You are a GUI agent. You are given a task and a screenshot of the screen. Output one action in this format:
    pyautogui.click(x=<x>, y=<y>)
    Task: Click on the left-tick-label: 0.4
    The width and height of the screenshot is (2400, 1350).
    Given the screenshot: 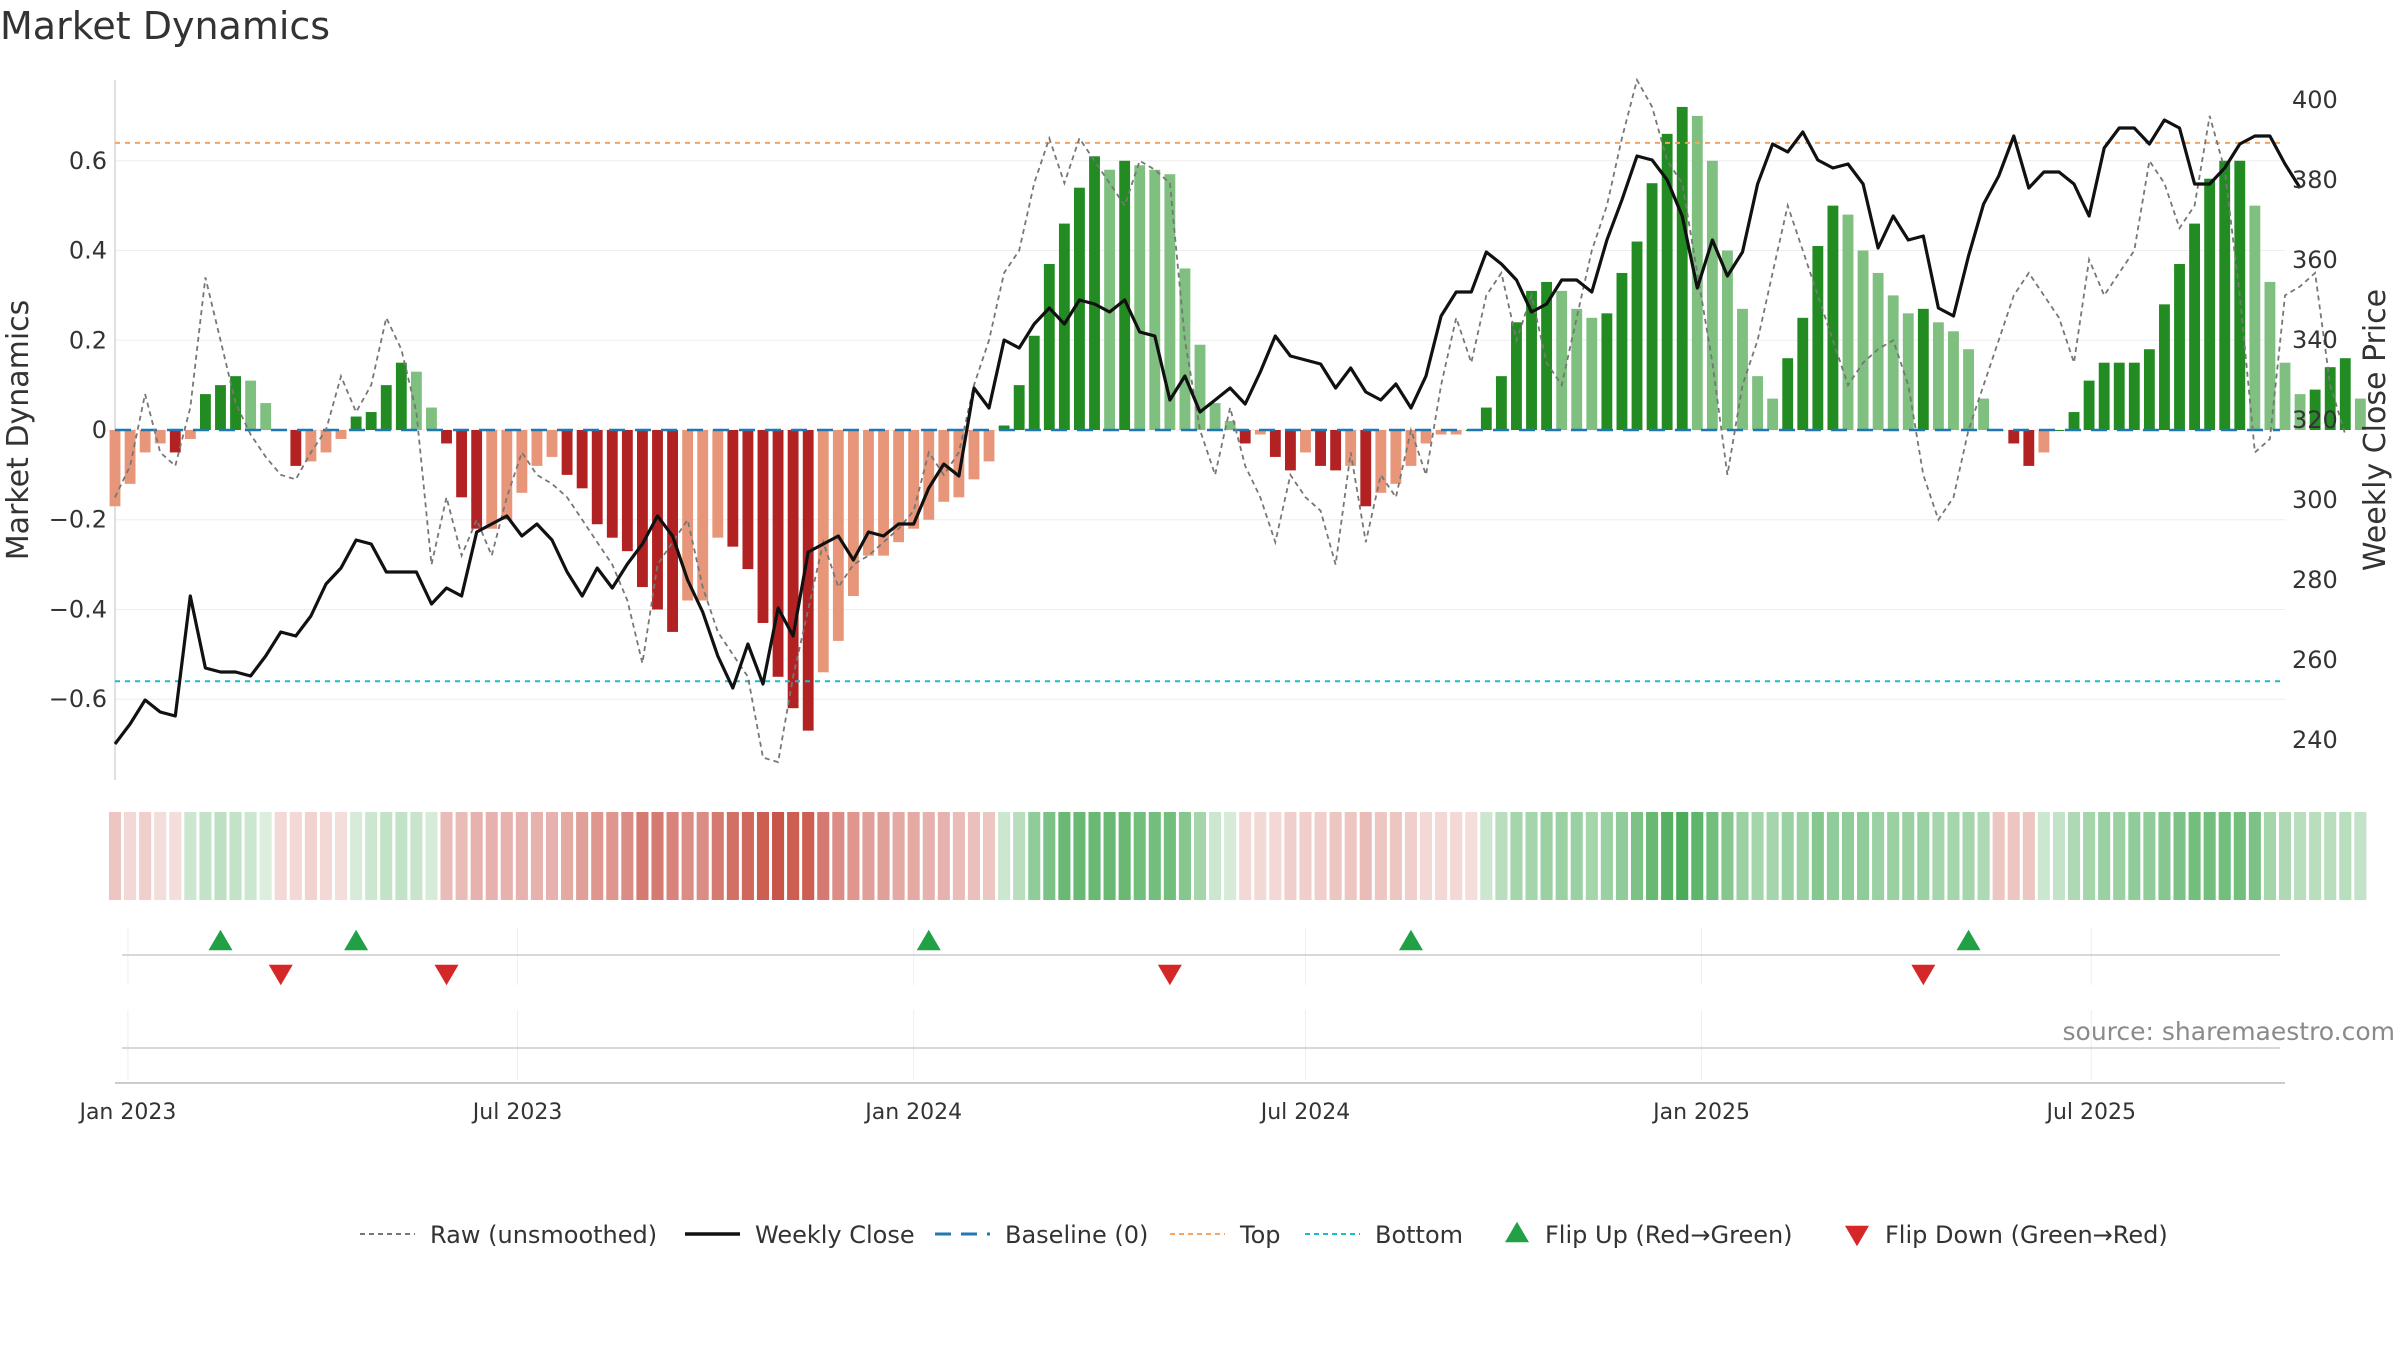 What is the action you would take?
    pyautogui.click(x=88, y=251)
    